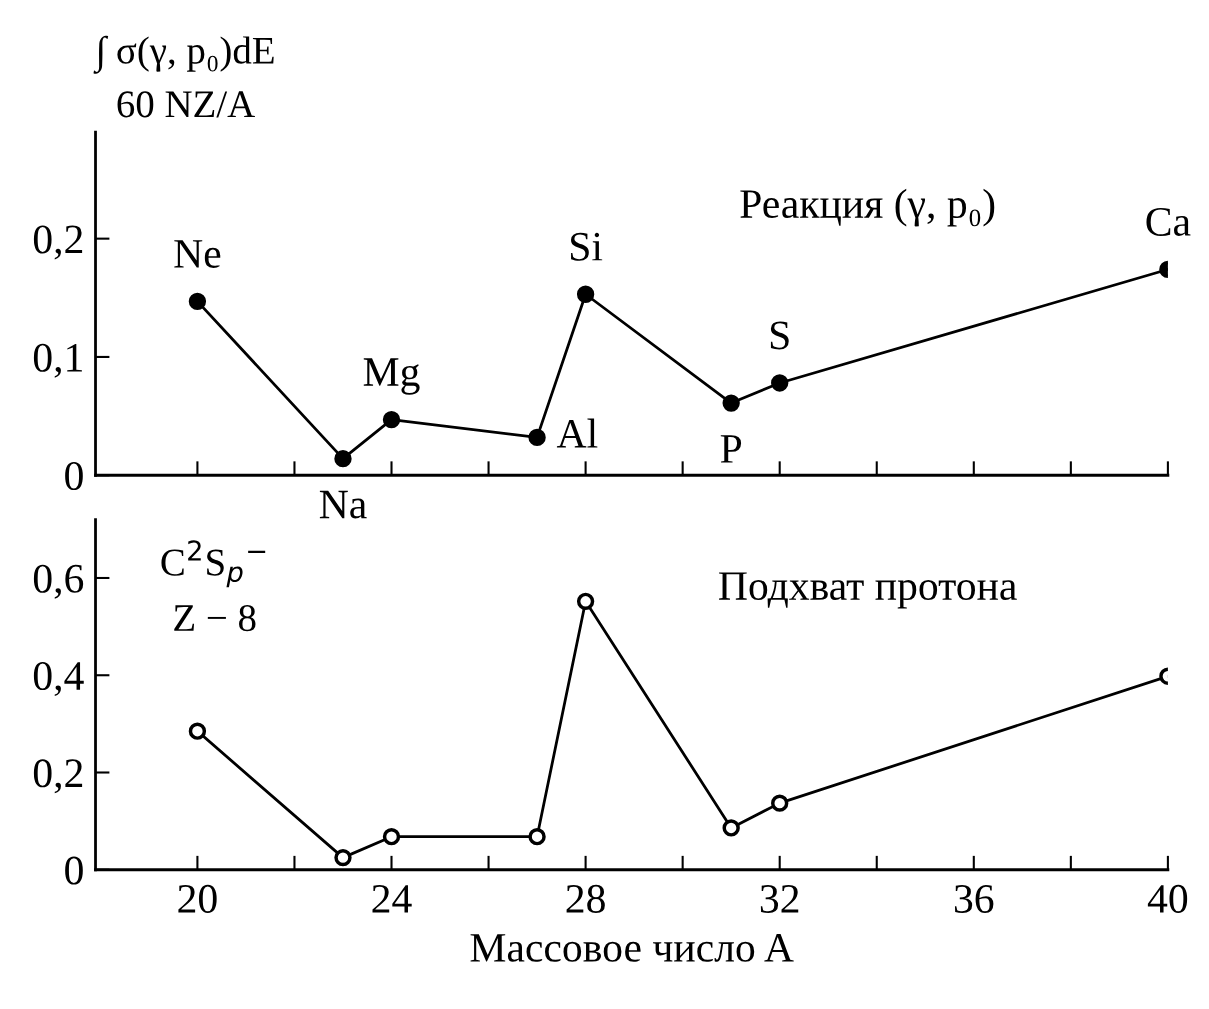 This screenshot has width=1209, height=1009. I want to click on x-tick-label: 32, so click(779, 898).